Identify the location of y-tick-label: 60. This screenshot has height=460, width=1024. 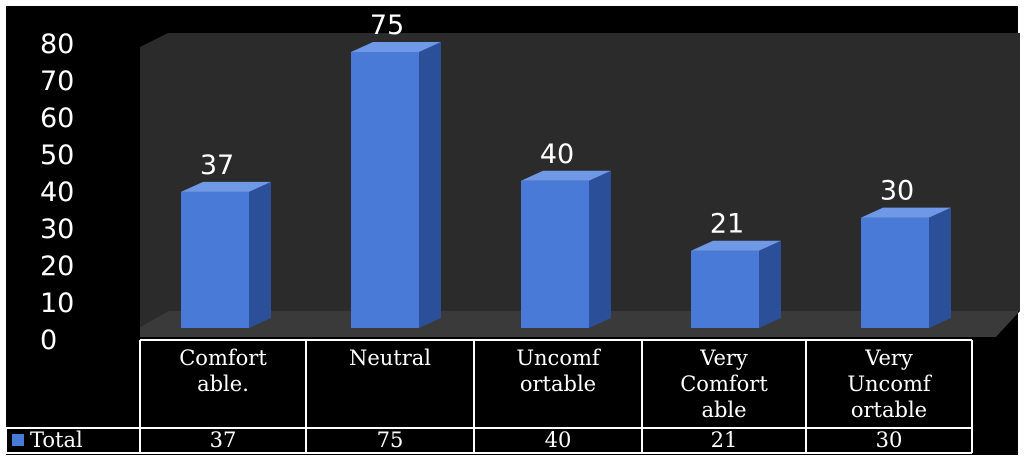
(57, 118).